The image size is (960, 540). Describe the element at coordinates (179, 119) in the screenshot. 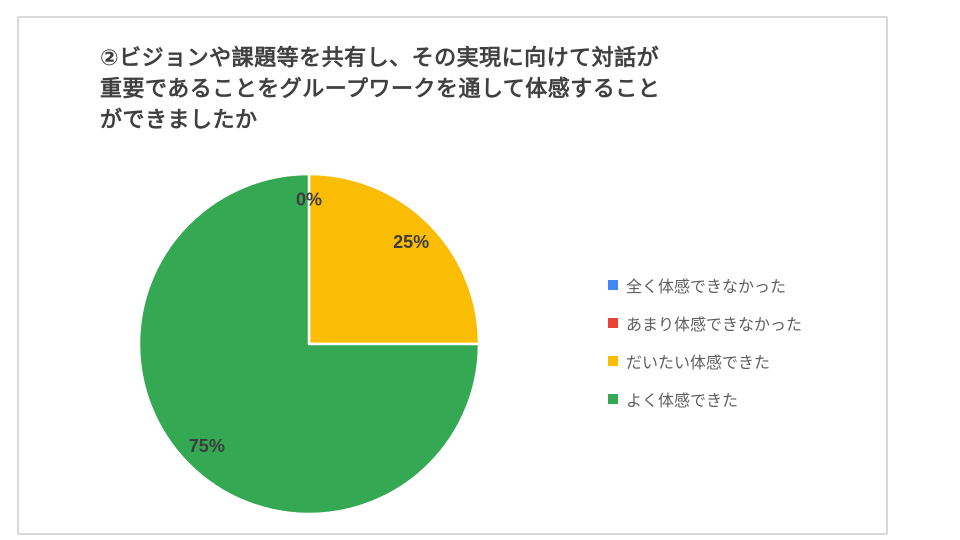

I see `chart-title-line-3: ができましたか` at that location.